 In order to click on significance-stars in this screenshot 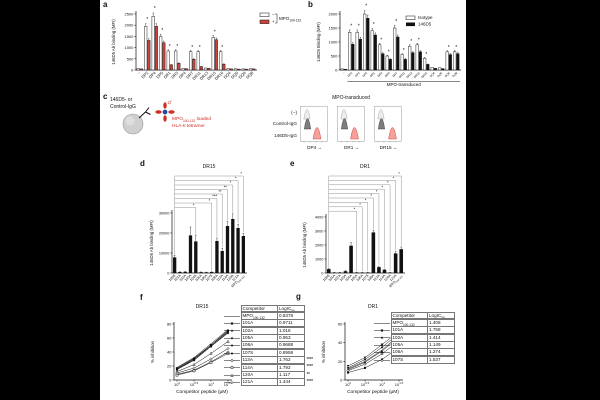, I will do `click(306, 345)`.